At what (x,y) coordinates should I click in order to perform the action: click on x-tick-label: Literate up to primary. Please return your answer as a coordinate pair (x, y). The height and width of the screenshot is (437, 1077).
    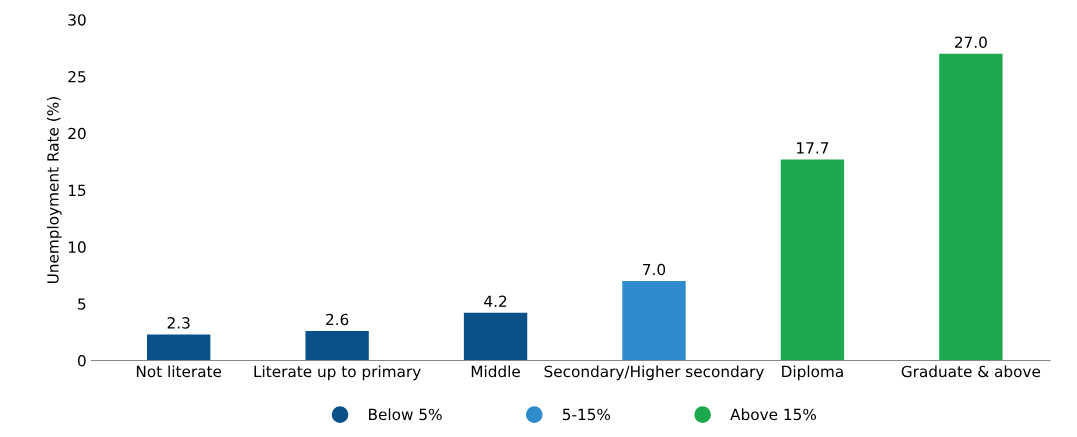
    Looking at the image, I should click on (337, 373).